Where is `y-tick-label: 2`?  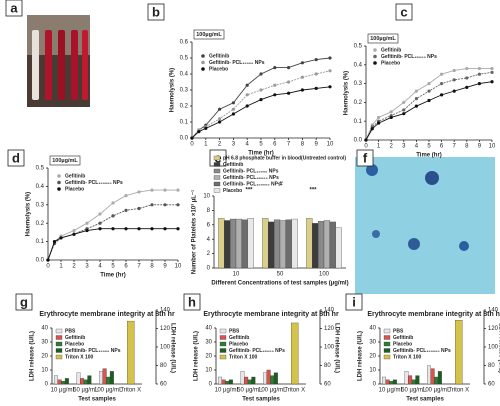 y-tick-label: 2 is located at coordinates (209, 254).